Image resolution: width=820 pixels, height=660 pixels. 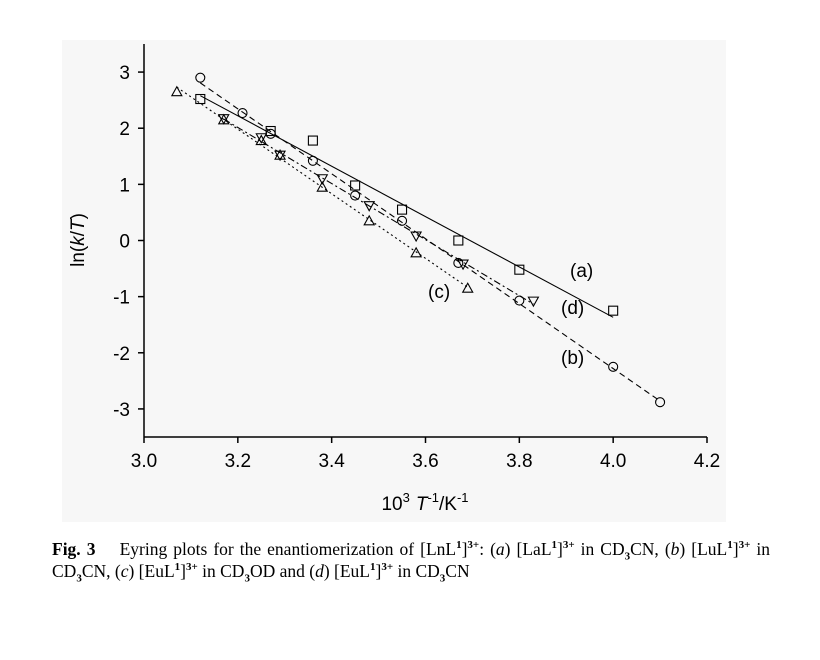 I want to click on x-tick-label: 3.0, so click(x=144, y=461).